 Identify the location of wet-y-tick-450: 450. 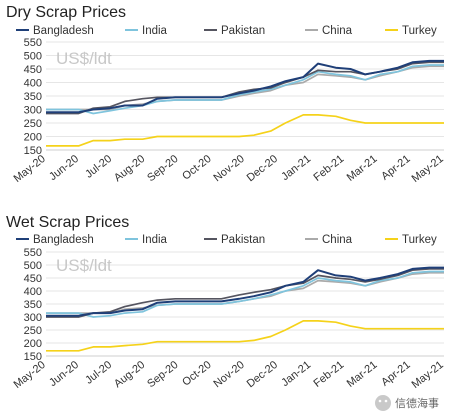
(33, 279).